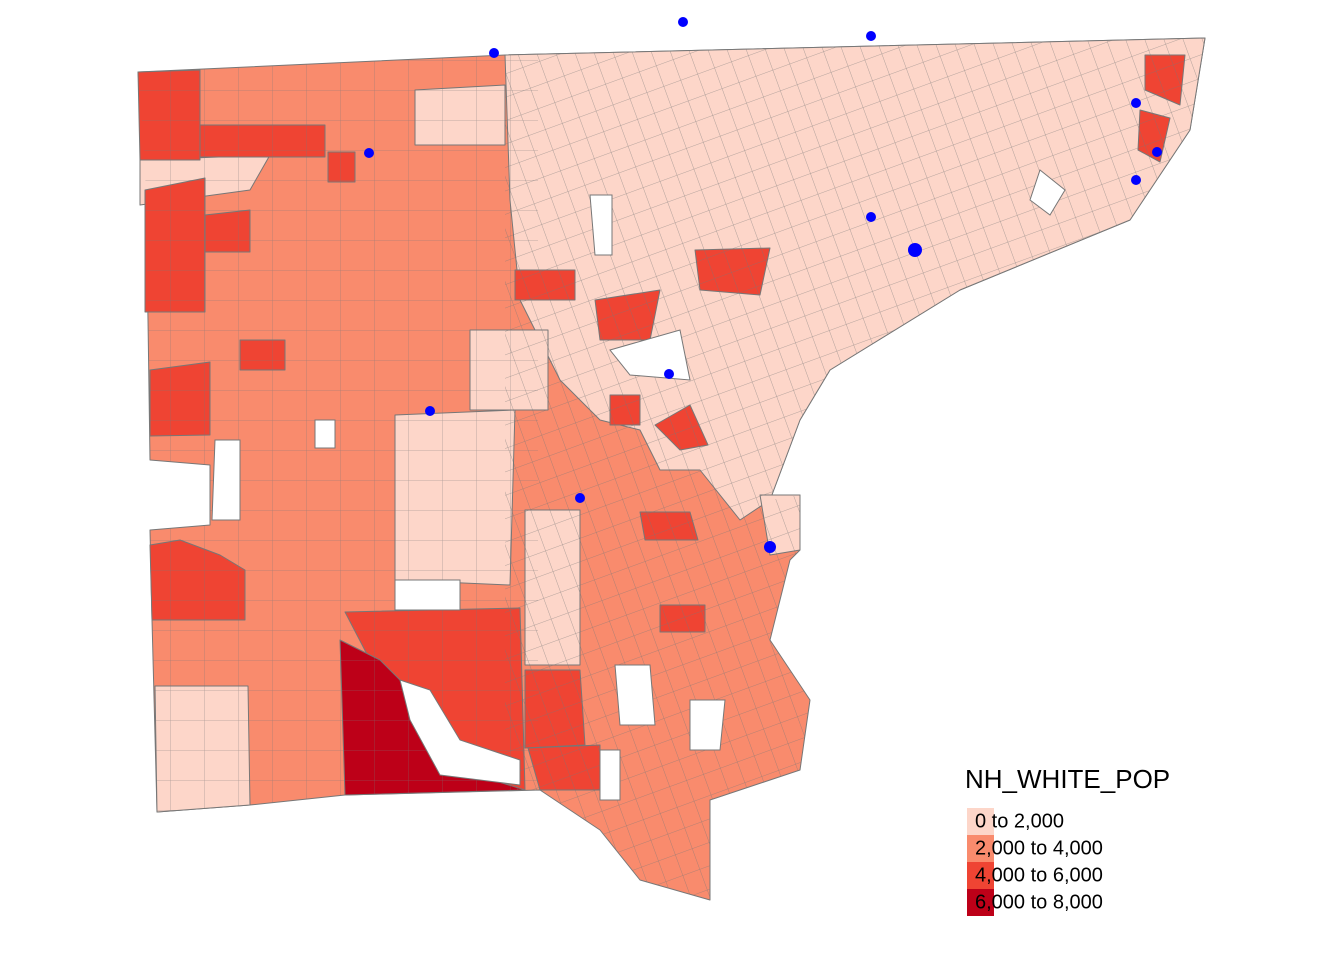  Describe the element at coordinates (1067, 779) in the screenshot. I see `legend-title: NH_WHITE_POP` at that location.